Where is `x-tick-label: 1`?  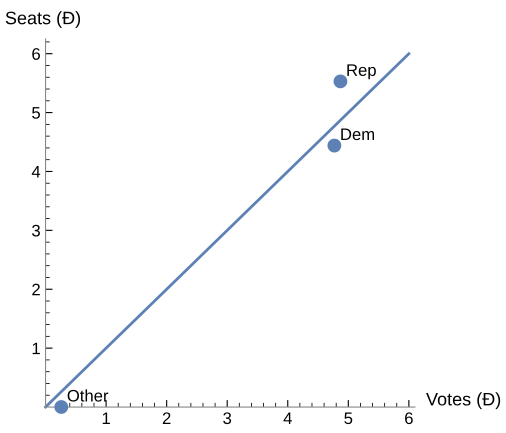
x-tick-label: 1 is located at coordinates (106, 418).